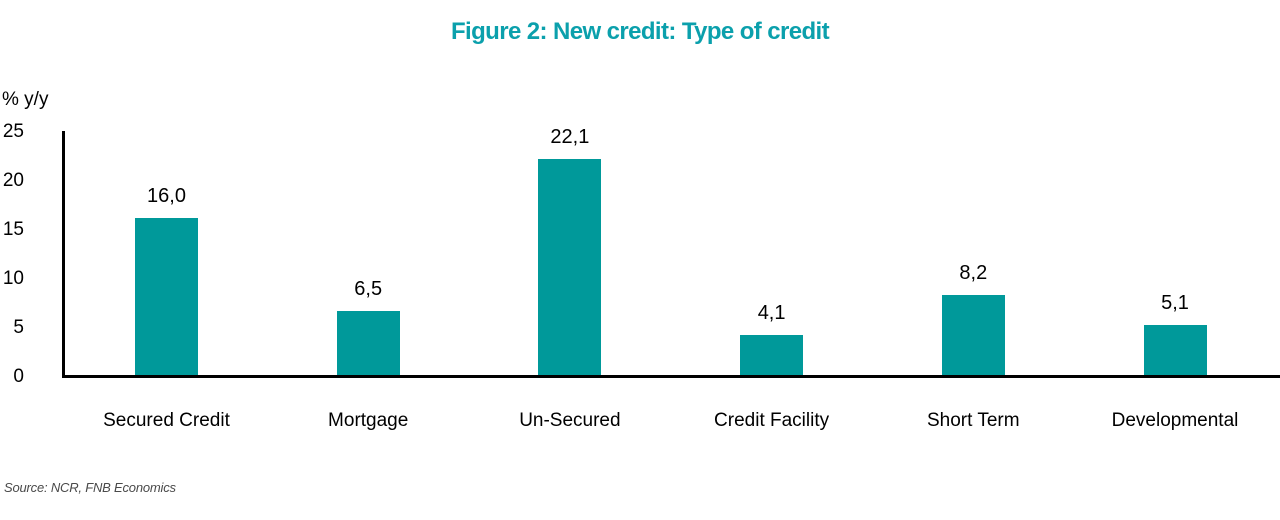  Describe the element at coordinates (368, 289) in the screenshot. I see `value-label-mortgage: 6,5` at that location.